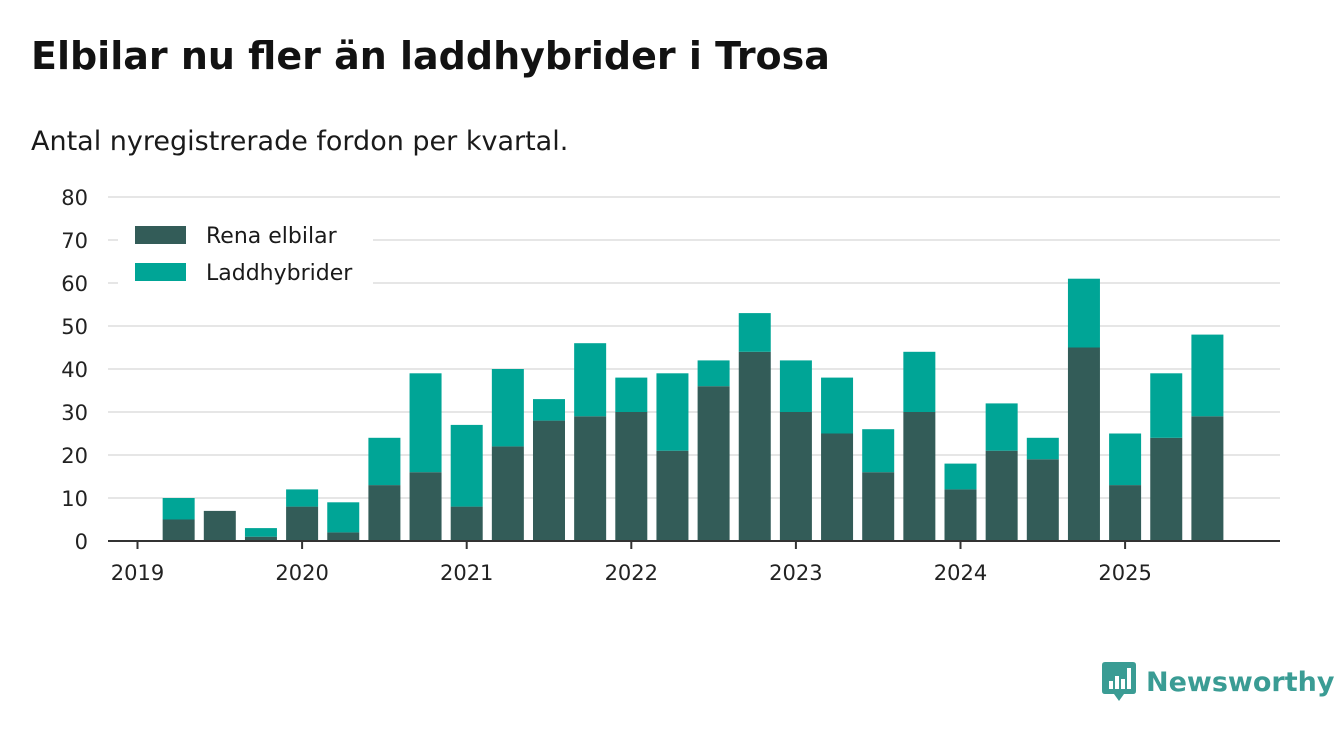 The width and height of the screenshot is (1340, 733). Describe the element at coordinates (795, 573) in the screenshot. I see `x-tick-label: 2023` at that location.